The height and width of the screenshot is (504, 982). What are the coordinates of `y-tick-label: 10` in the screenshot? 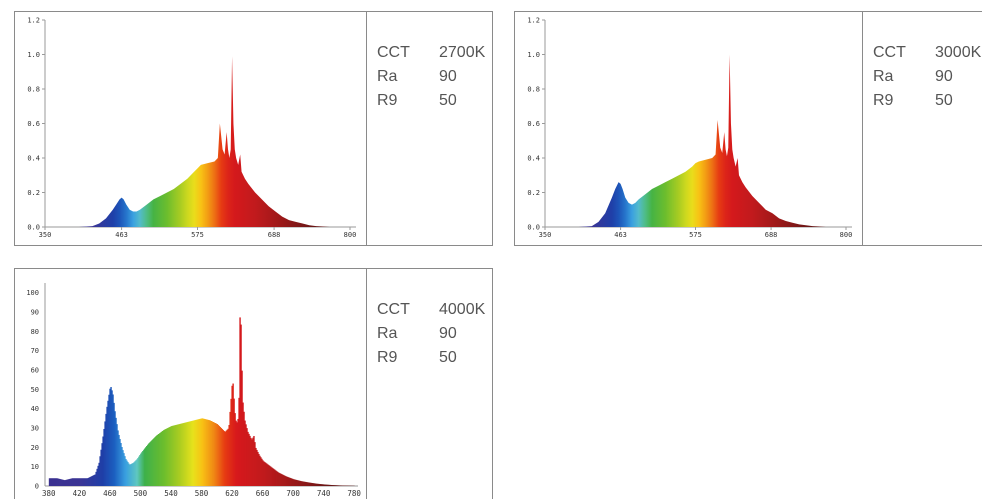 It's located at (35, 467).